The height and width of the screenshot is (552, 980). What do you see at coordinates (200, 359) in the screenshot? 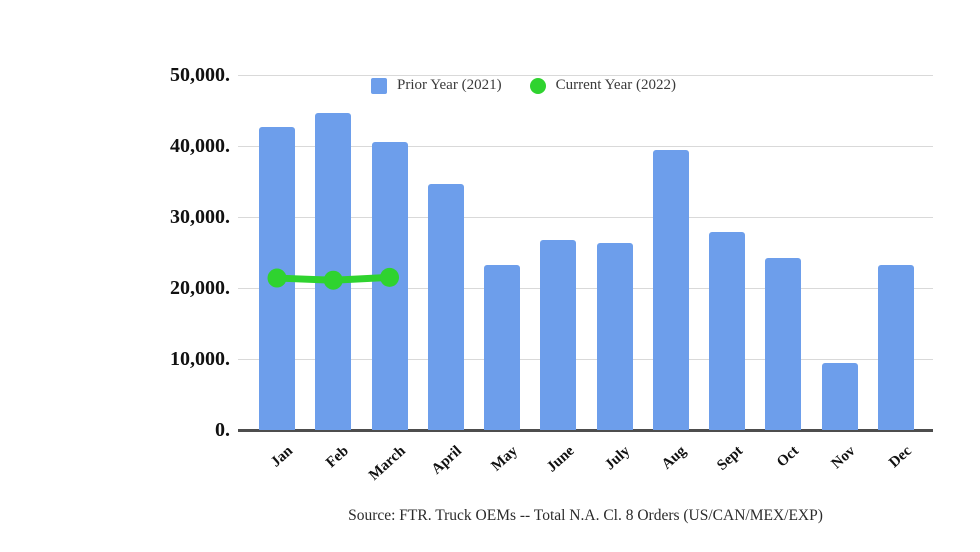
I see `y-tick-label: 10,000.` at bounding box center [200, 359].